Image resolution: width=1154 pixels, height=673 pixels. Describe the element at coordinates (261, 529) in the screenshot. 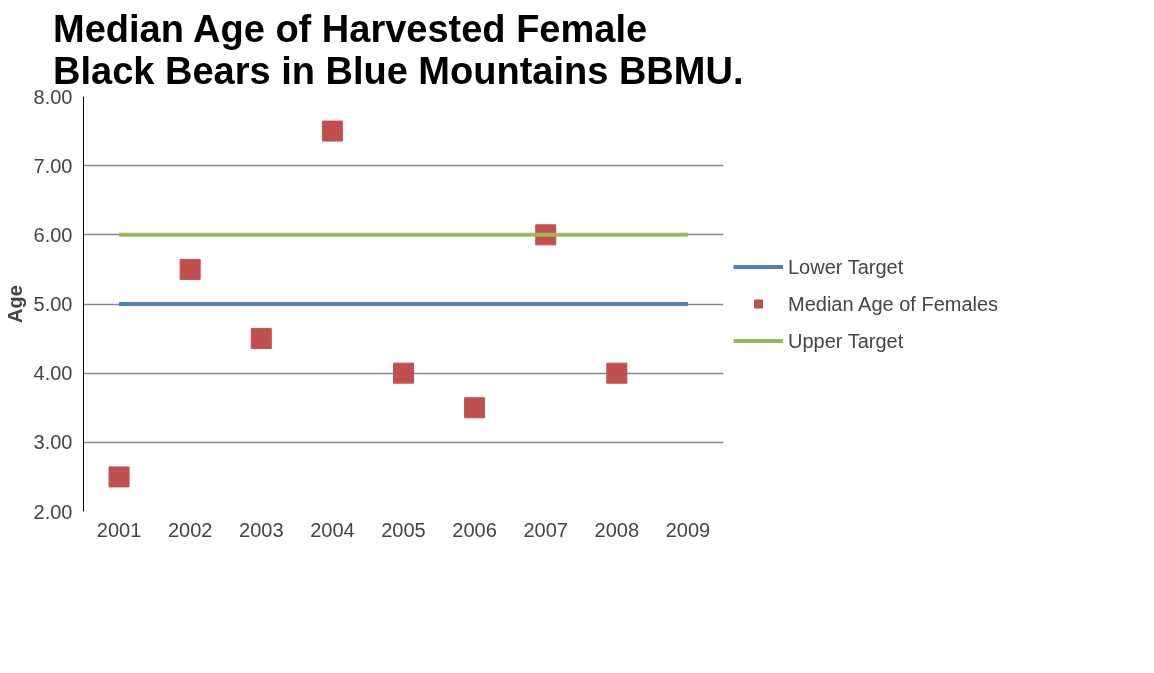

I see `x-tick-label: 2003` at that location.